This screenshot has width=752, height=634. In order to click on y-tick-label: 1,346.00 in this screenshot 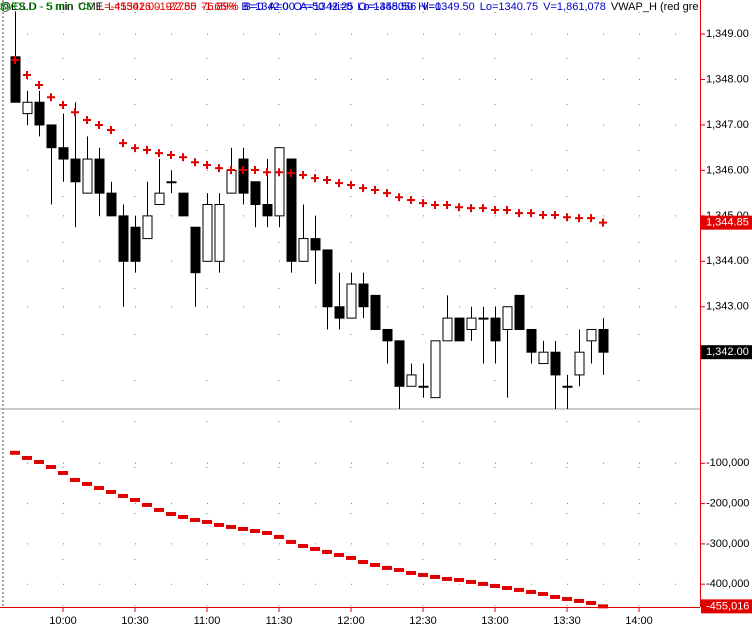, I will do `click(727, 170)`.